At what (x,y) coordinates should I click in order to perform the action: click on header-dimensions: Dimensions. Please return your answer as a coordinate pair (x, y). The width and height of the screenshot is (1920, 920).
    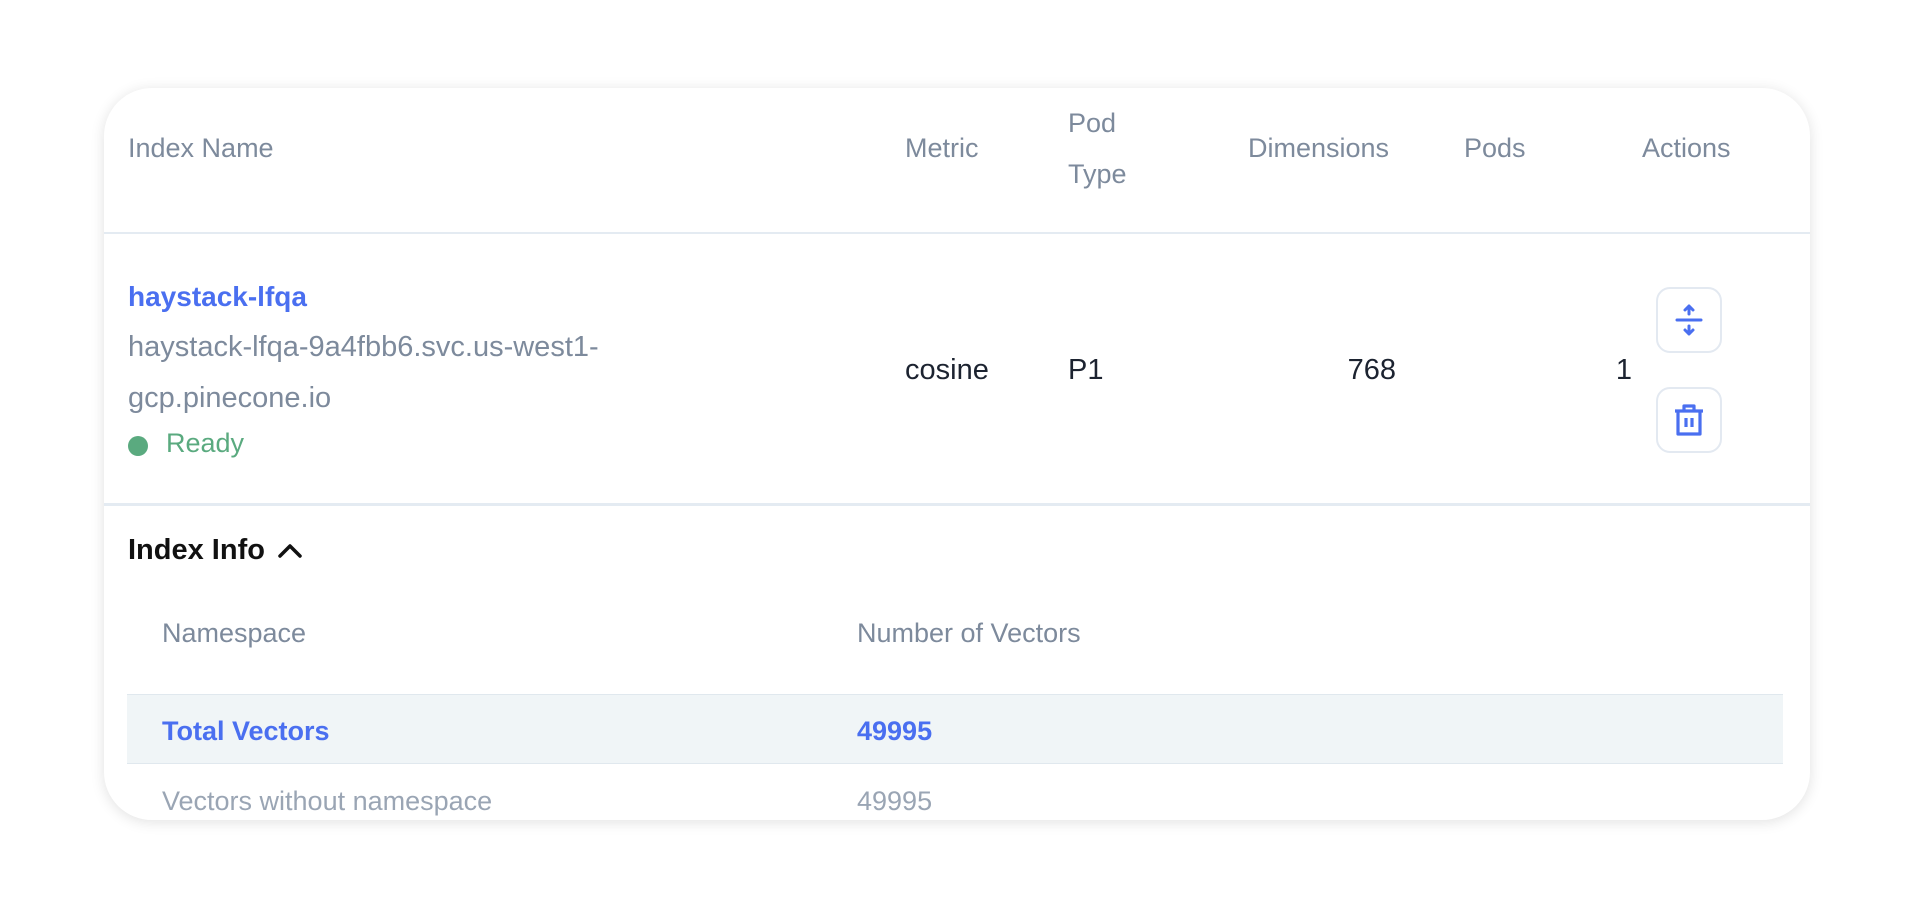
    Looking at the image, I should click on (1319, 148).